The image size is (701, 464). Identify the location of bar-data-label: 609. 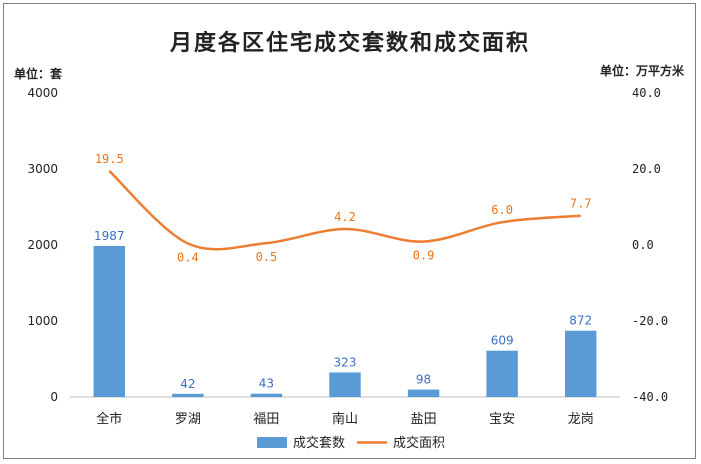
(502, 341).